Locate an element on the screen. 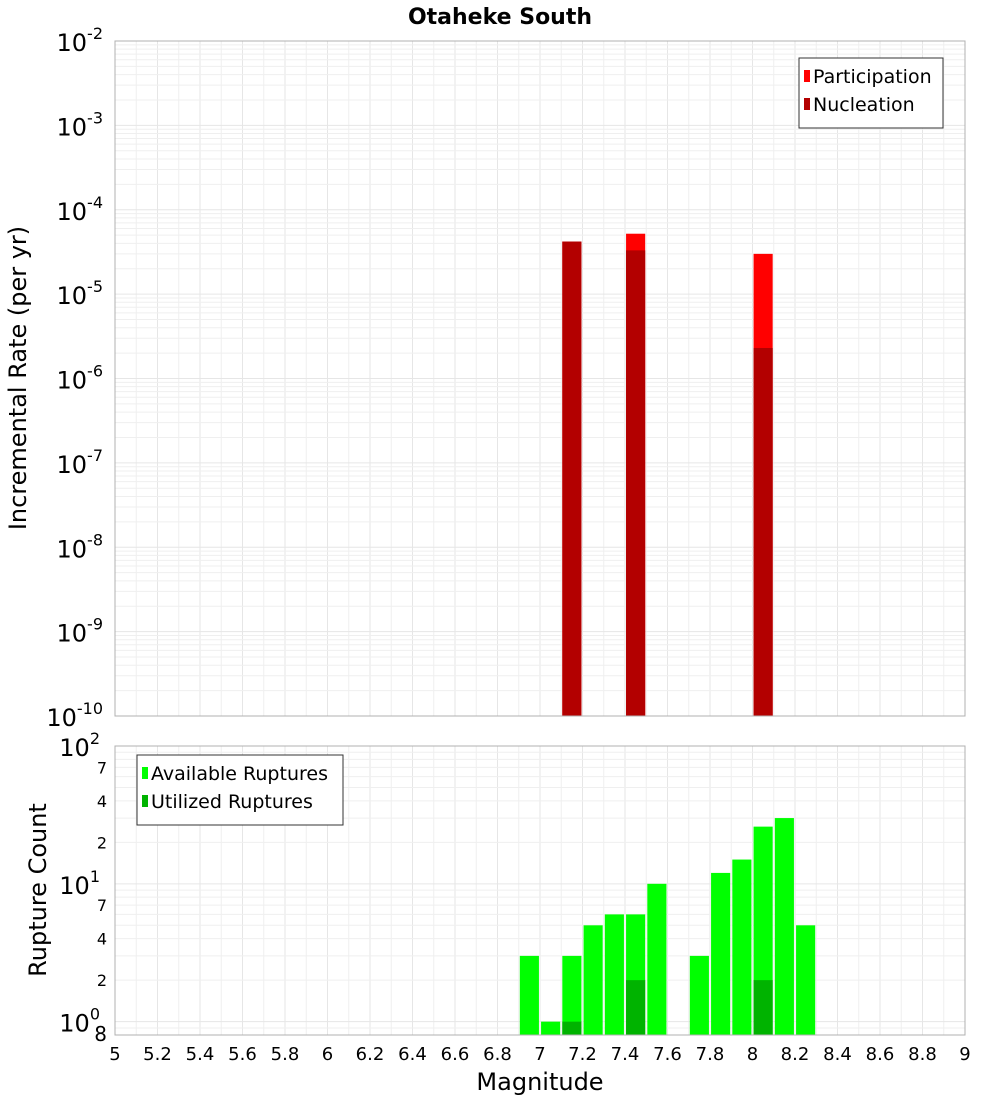 The height and width of the screenshot is (1100, 1000). bottom-y-ticks: 10⁰ 10¹ 10² 8 2 4 7 2 4 7 is located at coordinates (83, 887).